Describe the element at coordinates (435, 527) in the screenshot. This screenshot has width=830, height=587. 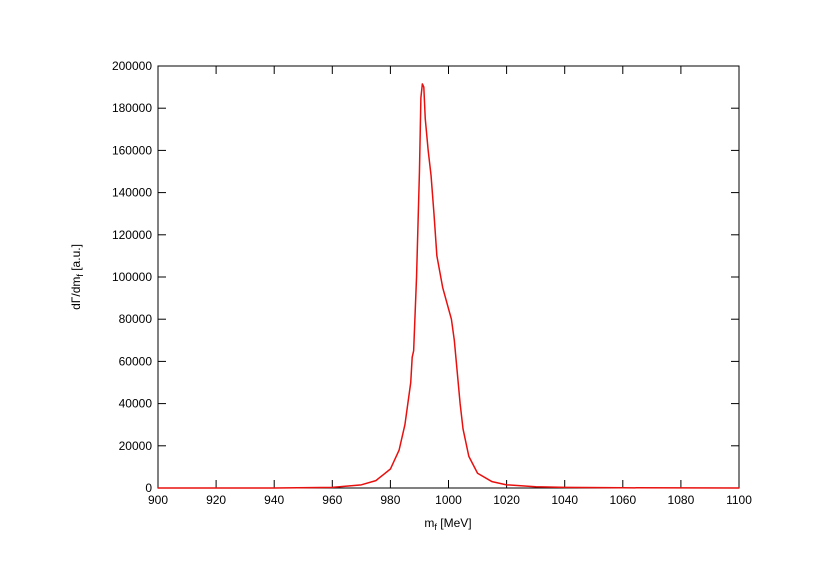
I see `x-label-sub: f` at that location.